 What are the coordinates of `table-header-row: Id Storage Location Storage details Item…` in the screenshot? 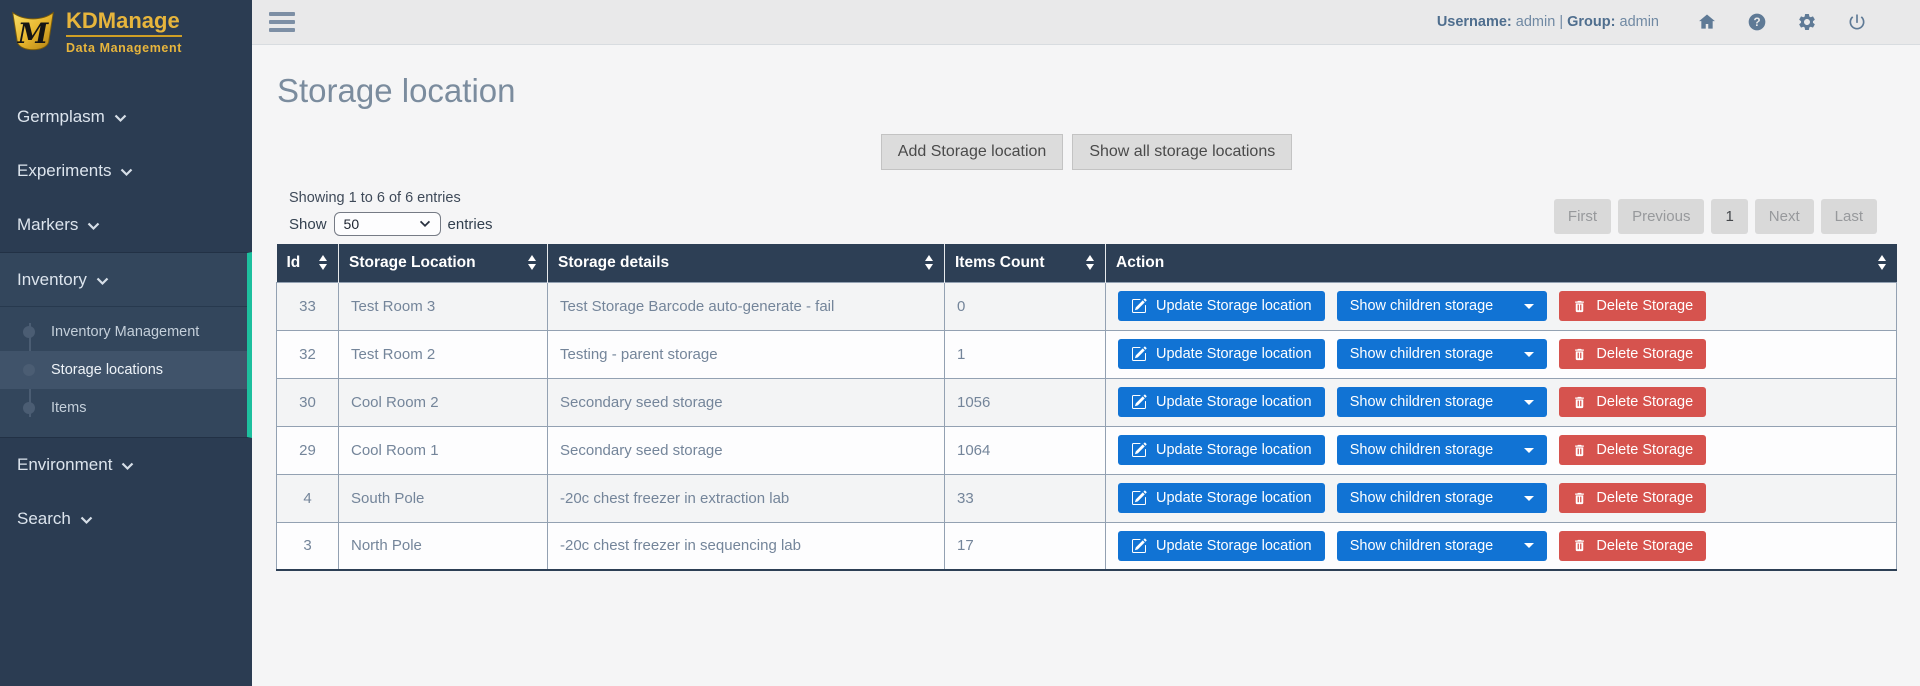 It's located at (1086, 263).